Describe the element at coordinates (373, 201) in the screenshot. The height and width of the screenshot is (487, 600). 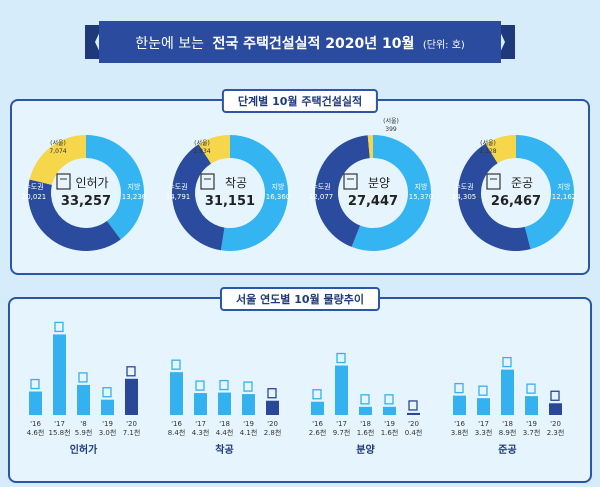
I see `donut-total: 27,447` at that location.